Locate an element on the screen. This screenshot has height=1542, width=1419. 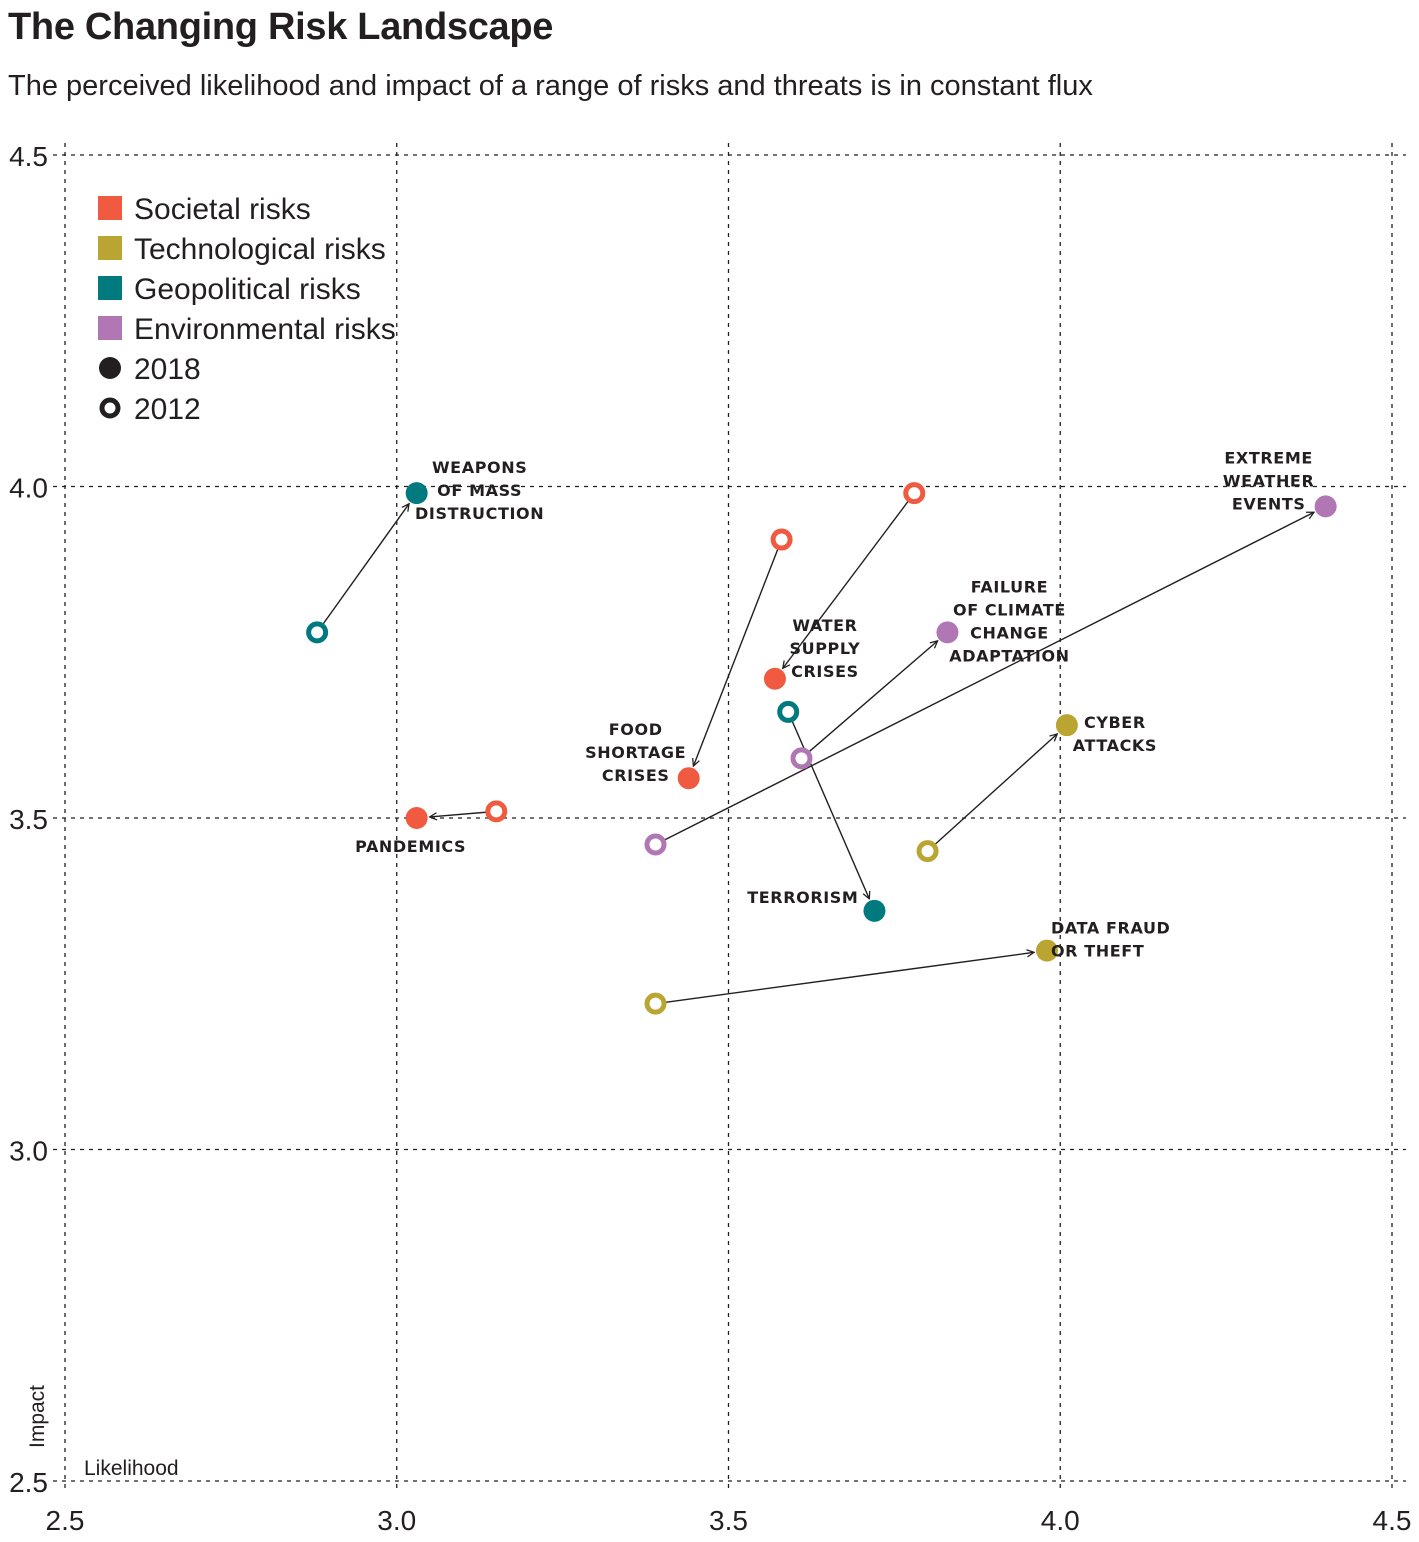
point-label: EXTREME WEATHER EVENTS is located at coordinates (1268, 480).